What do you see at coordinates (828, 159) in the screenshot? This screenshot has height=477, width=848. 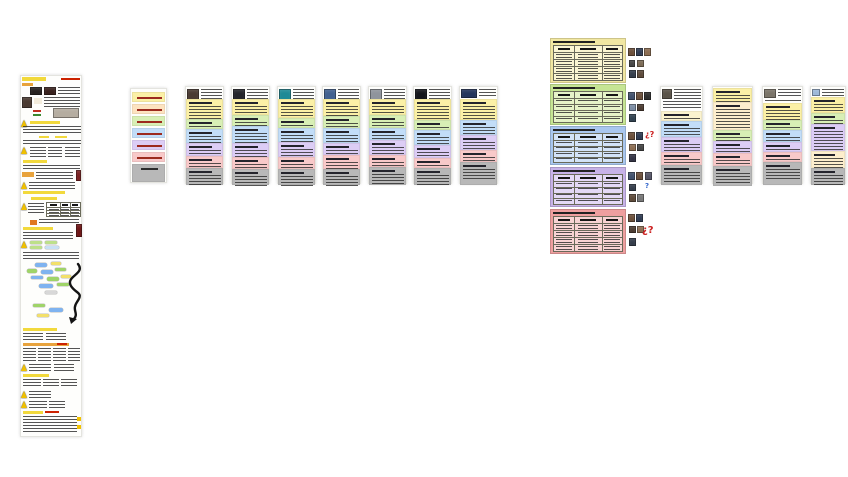 I see `section-cream` at bounding box center [828, 159].